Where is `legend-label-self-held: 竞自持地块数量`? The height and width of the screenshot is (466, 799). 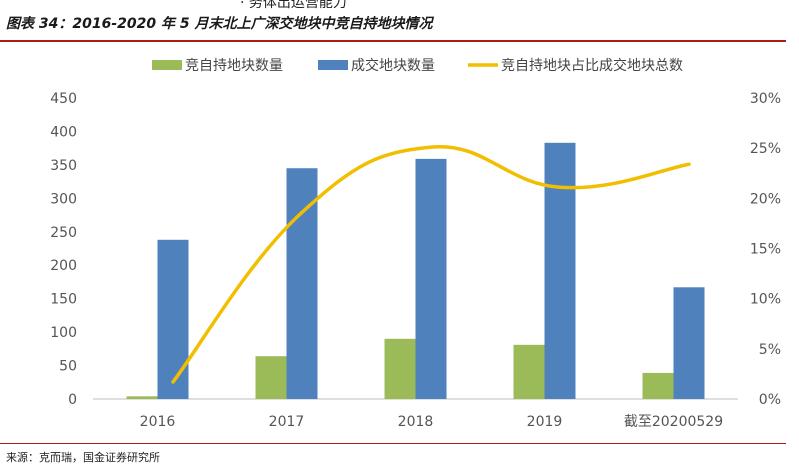
legend-label-self-held: 竞自持地块数量 is located at coordinates (234, 65).